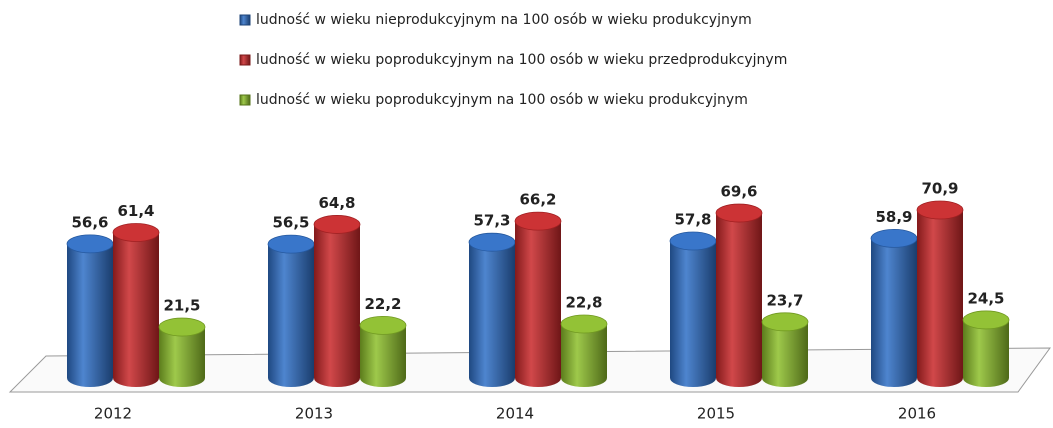  Describe the element at coordinates (113, 414) in the screenshot. I see `x-tick-label: 2012` at that location.